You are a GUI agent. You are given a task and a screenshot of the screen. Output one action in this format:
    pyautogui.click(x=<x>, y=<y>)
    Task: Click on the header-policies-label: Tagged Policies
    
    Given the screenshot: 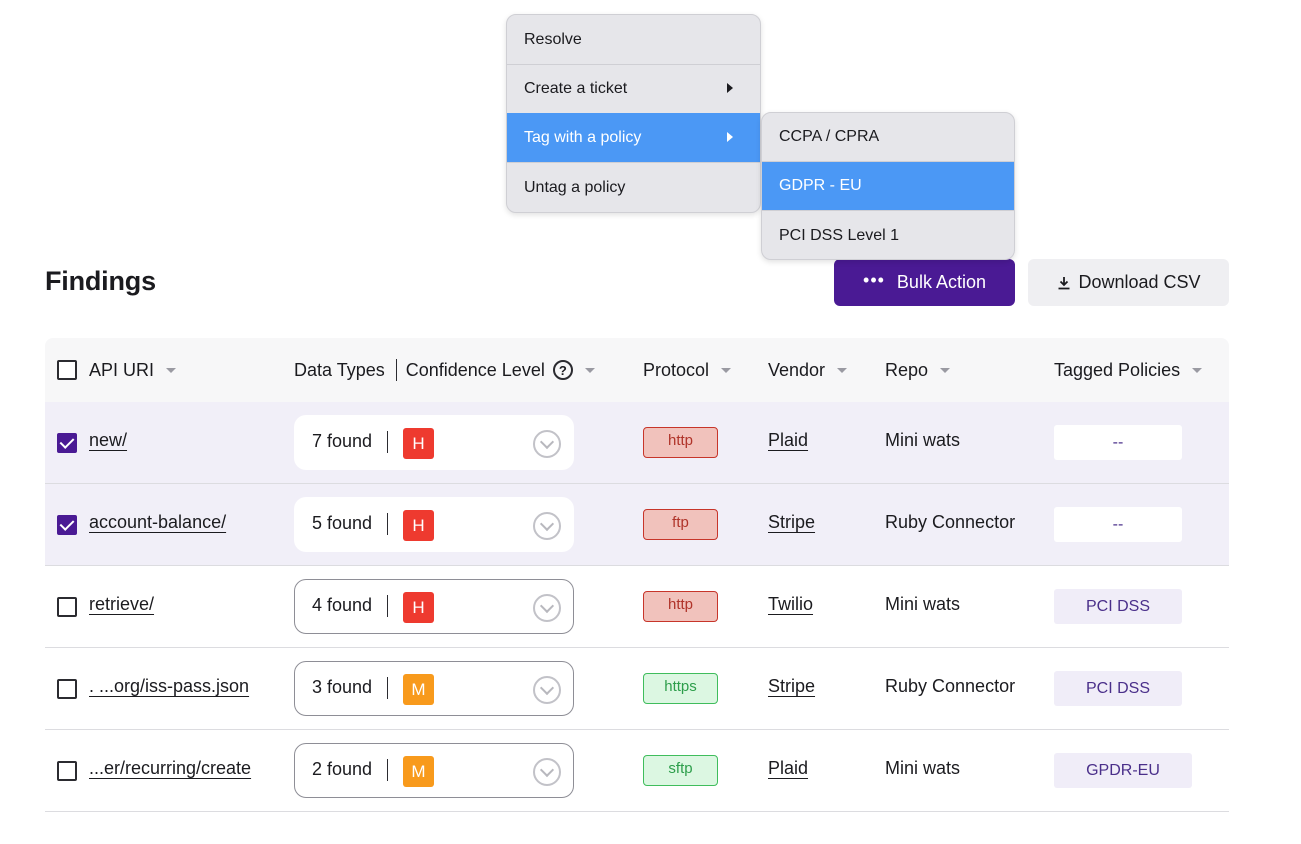 What is the action you would take?
    pyautogui.click(x=1117, y=369)
    